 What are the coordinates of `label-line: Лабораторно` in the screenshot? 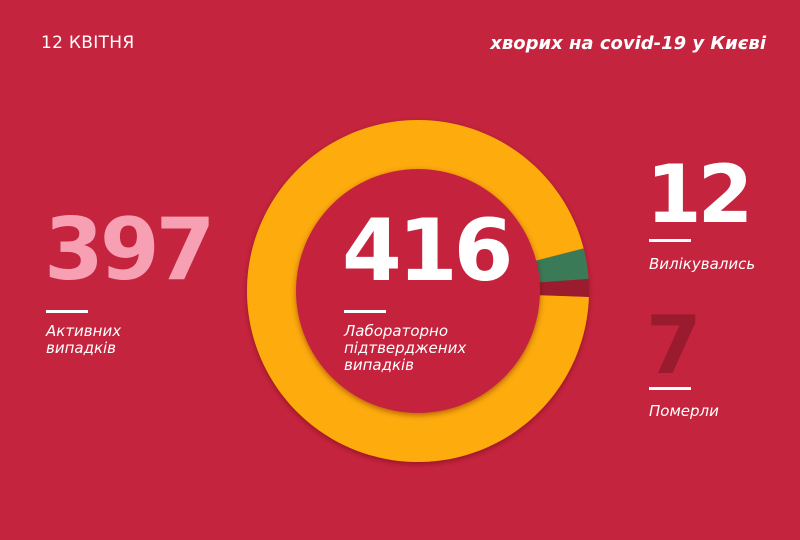 It's located at (396, 331).